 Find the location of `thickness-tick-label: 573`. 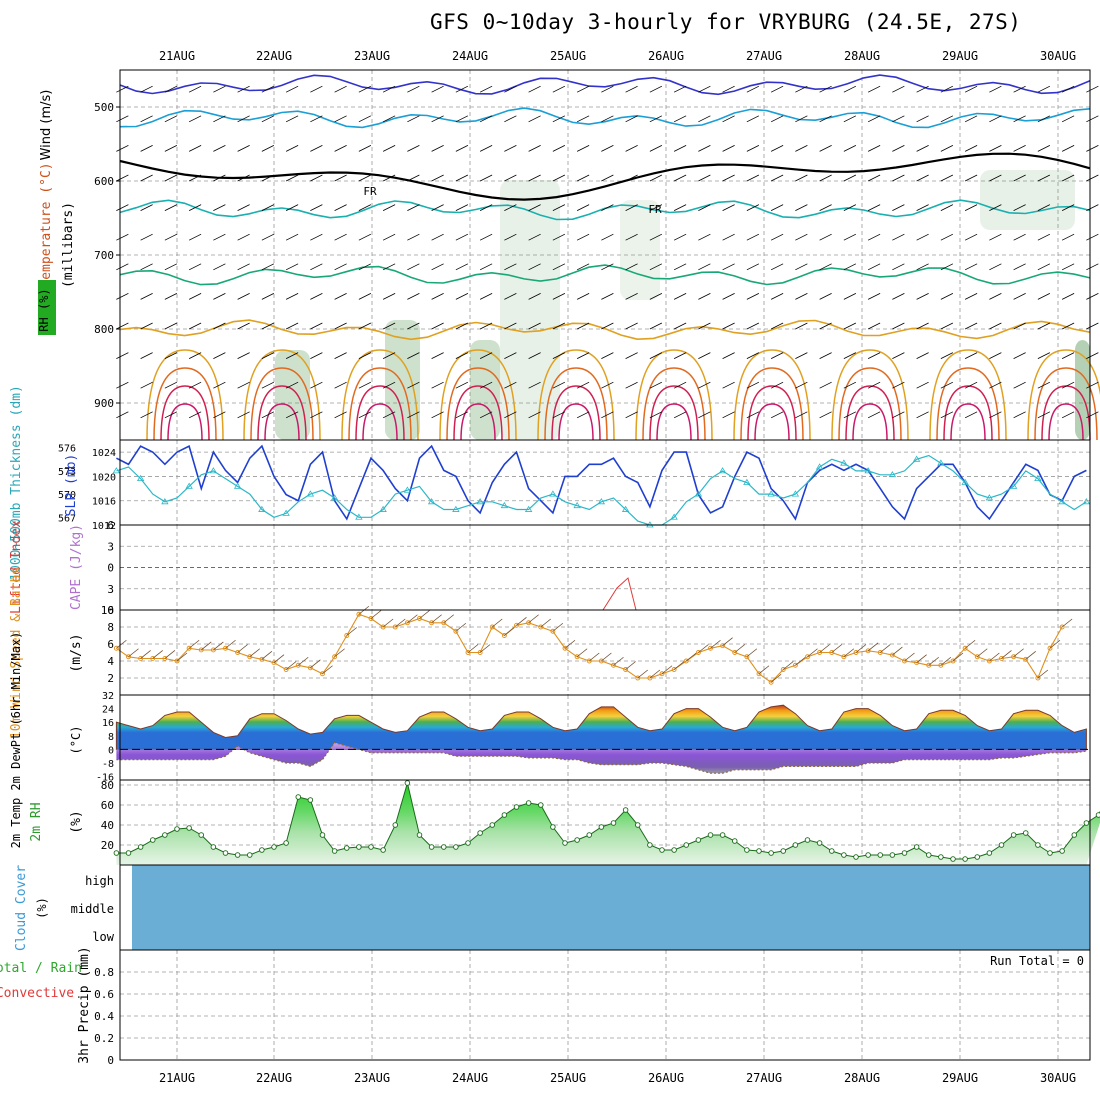

thickness-tick-label: 573 is located at coordinates (67, 472).